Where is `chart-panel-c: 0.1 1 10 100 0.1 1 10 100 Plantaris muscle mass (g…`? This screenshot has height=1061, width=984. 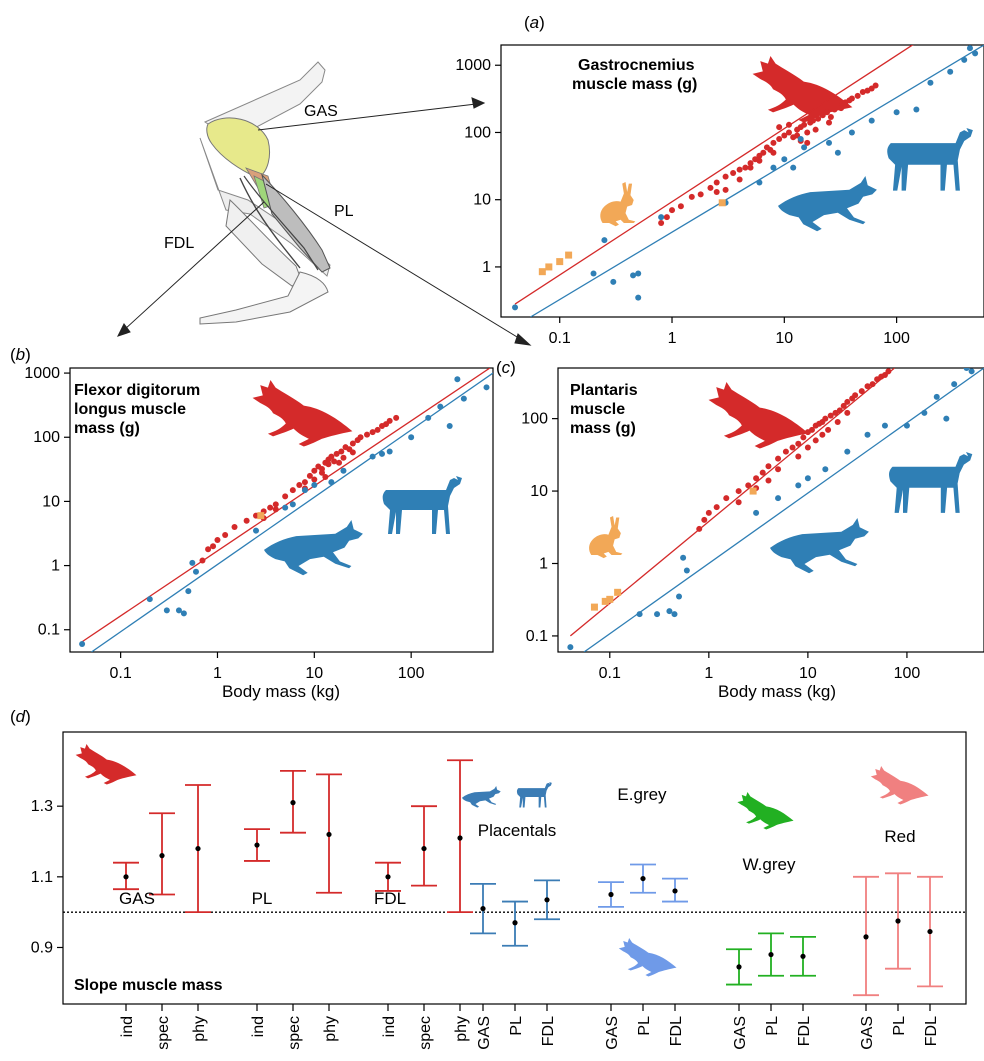 chart-panel-c: 0.1 1 10 100 0.1 1 10 100 Plantaris muscle mass (g… is located at coordinates (752, 524).